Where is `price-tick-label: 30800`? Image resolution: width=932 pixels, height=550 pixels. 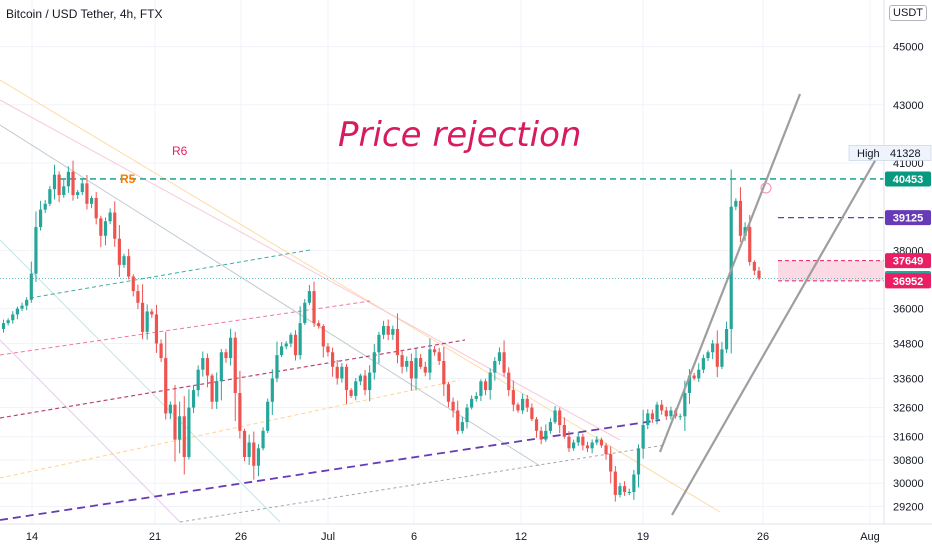
price-tick-label: 30800 is located at coordinates (908, 461).